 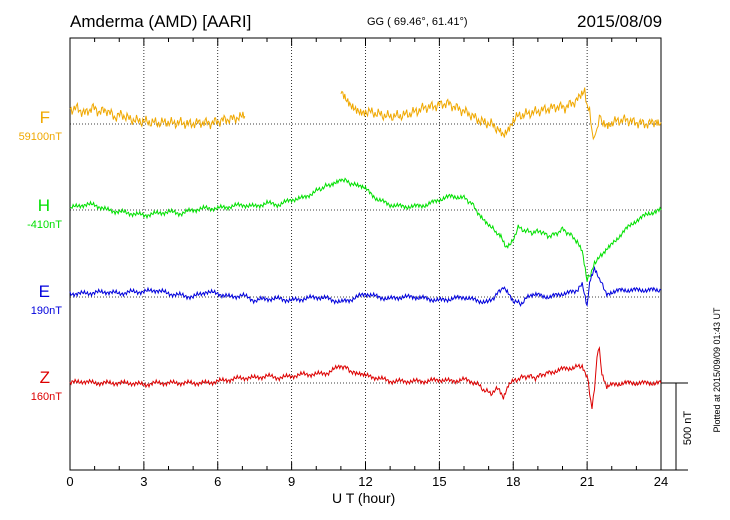 I want to click on baseline-label-e: 190nT, so click(x=46, y=311).